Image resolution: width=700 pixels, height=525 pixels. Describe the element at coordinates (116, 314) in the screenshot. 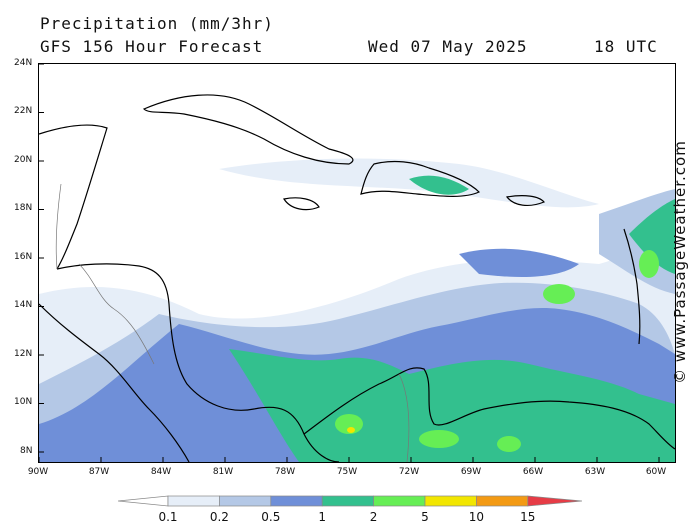

I see `border-central-america` at that location.